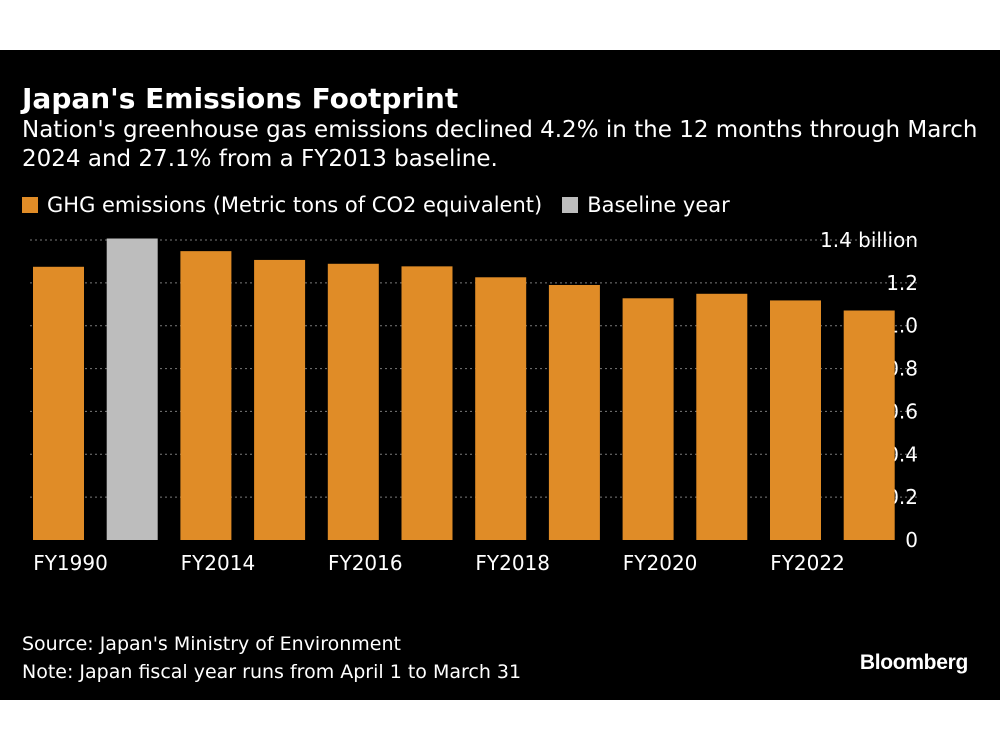 Image resolution: width=1000 pixels, height=750 pixels. Describe the element at coordinates (427, 403) in the screenshot. I see `bar-fy2017` at that location.